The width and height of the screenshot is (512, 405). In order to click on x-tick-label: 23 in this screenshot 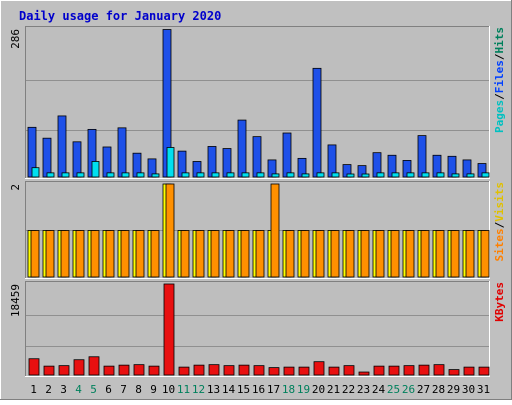, I will do `click(363, 389)`.